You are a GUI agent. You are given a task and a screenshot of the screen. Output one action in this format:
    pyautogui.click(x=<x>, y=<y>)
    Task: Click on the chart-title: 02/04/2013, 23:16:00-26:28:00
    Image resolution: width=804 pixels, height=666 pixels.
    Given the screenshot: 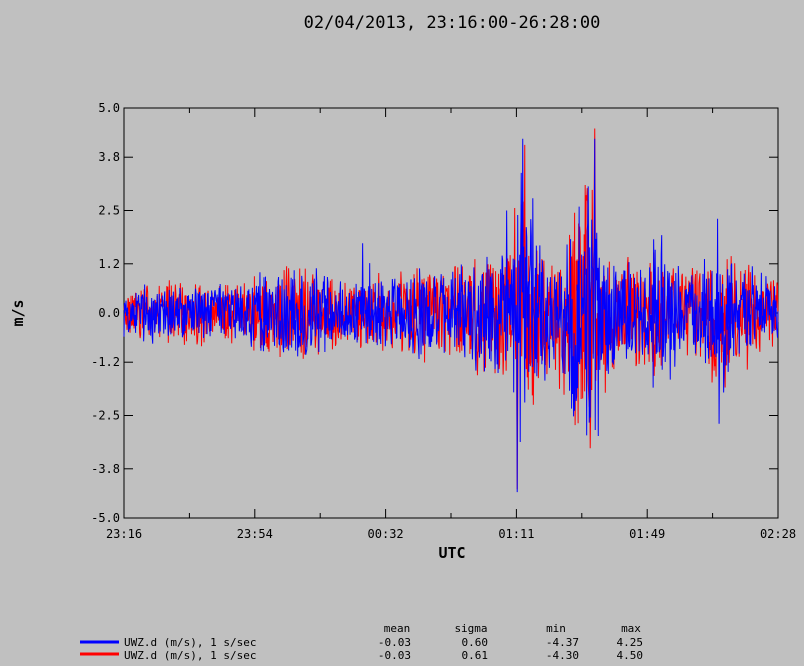 What is the action you would take?
    pyautogui.click(x=452, y=23)
    